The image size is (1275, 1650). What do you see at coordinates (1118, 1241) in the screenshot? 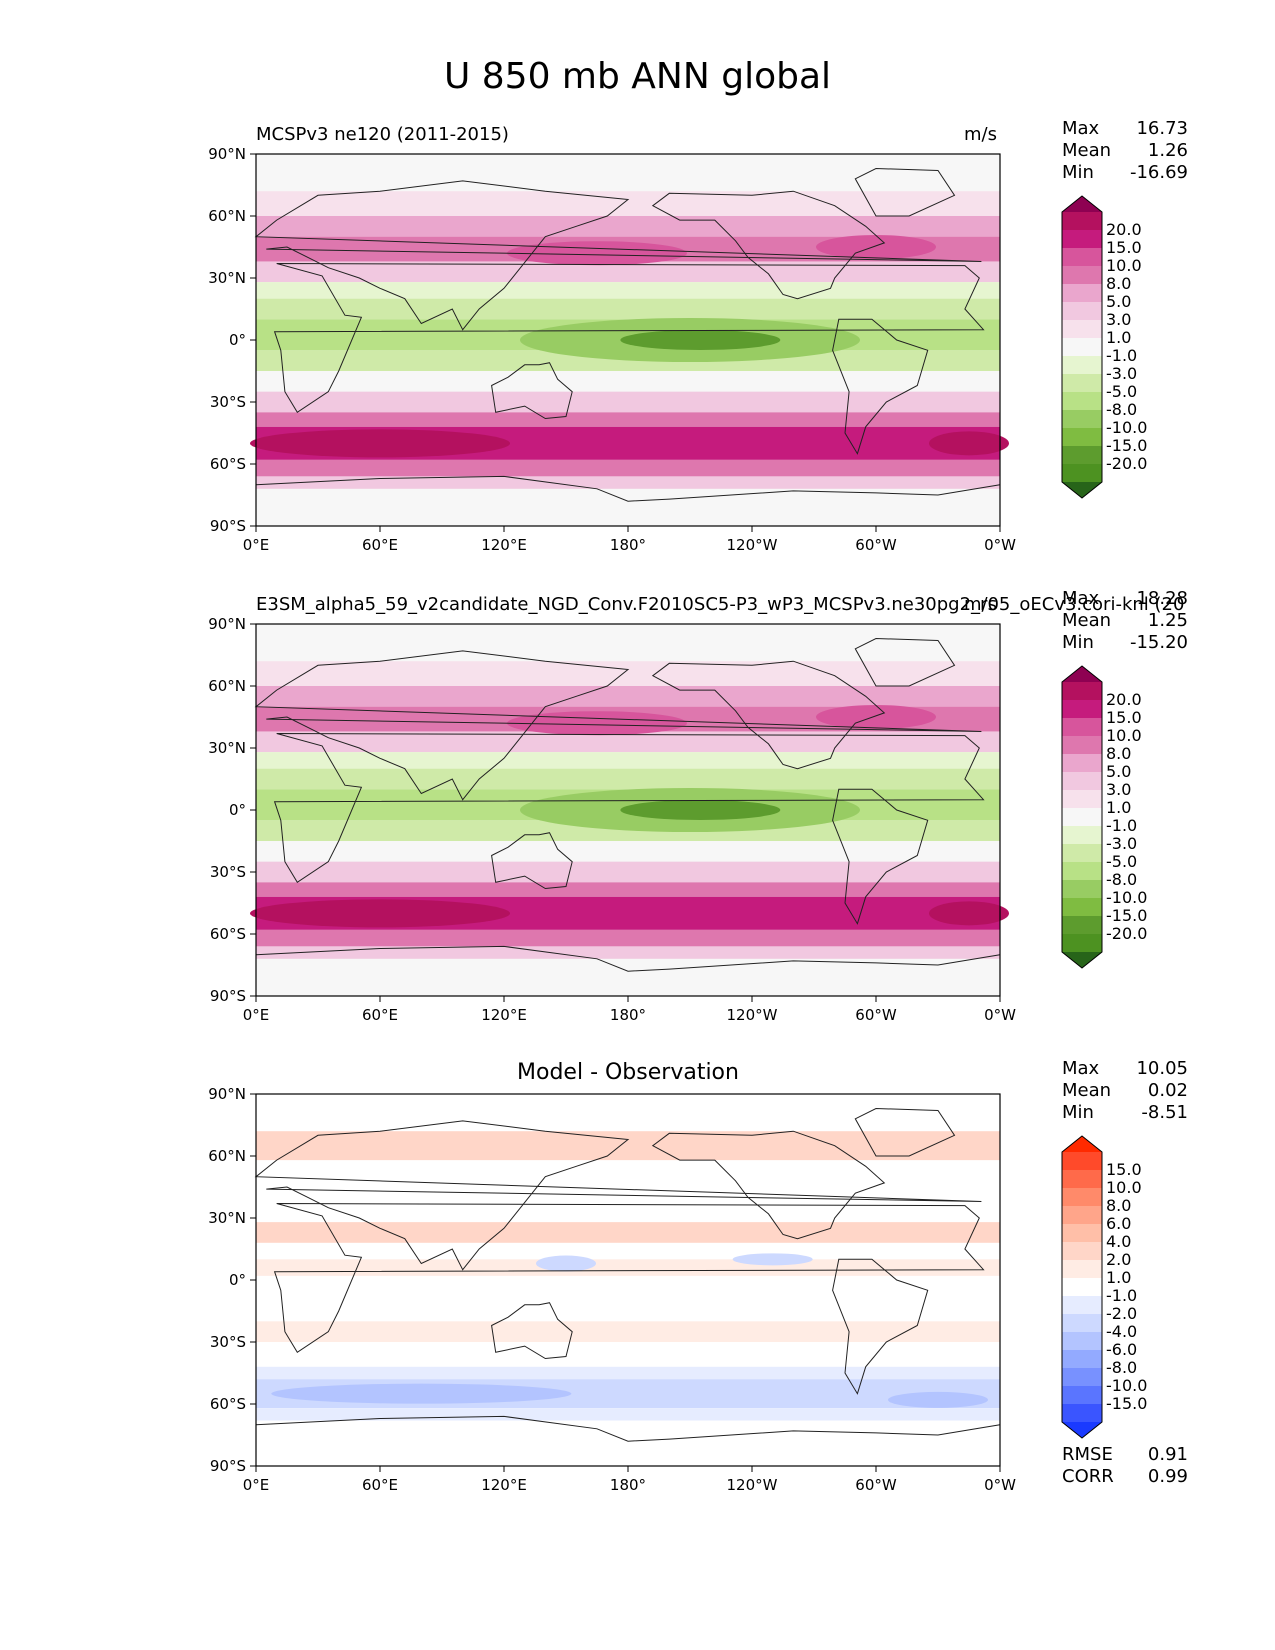
I see `colorbar-tick-label: 4.0` at bounding box center [1118, 1241].